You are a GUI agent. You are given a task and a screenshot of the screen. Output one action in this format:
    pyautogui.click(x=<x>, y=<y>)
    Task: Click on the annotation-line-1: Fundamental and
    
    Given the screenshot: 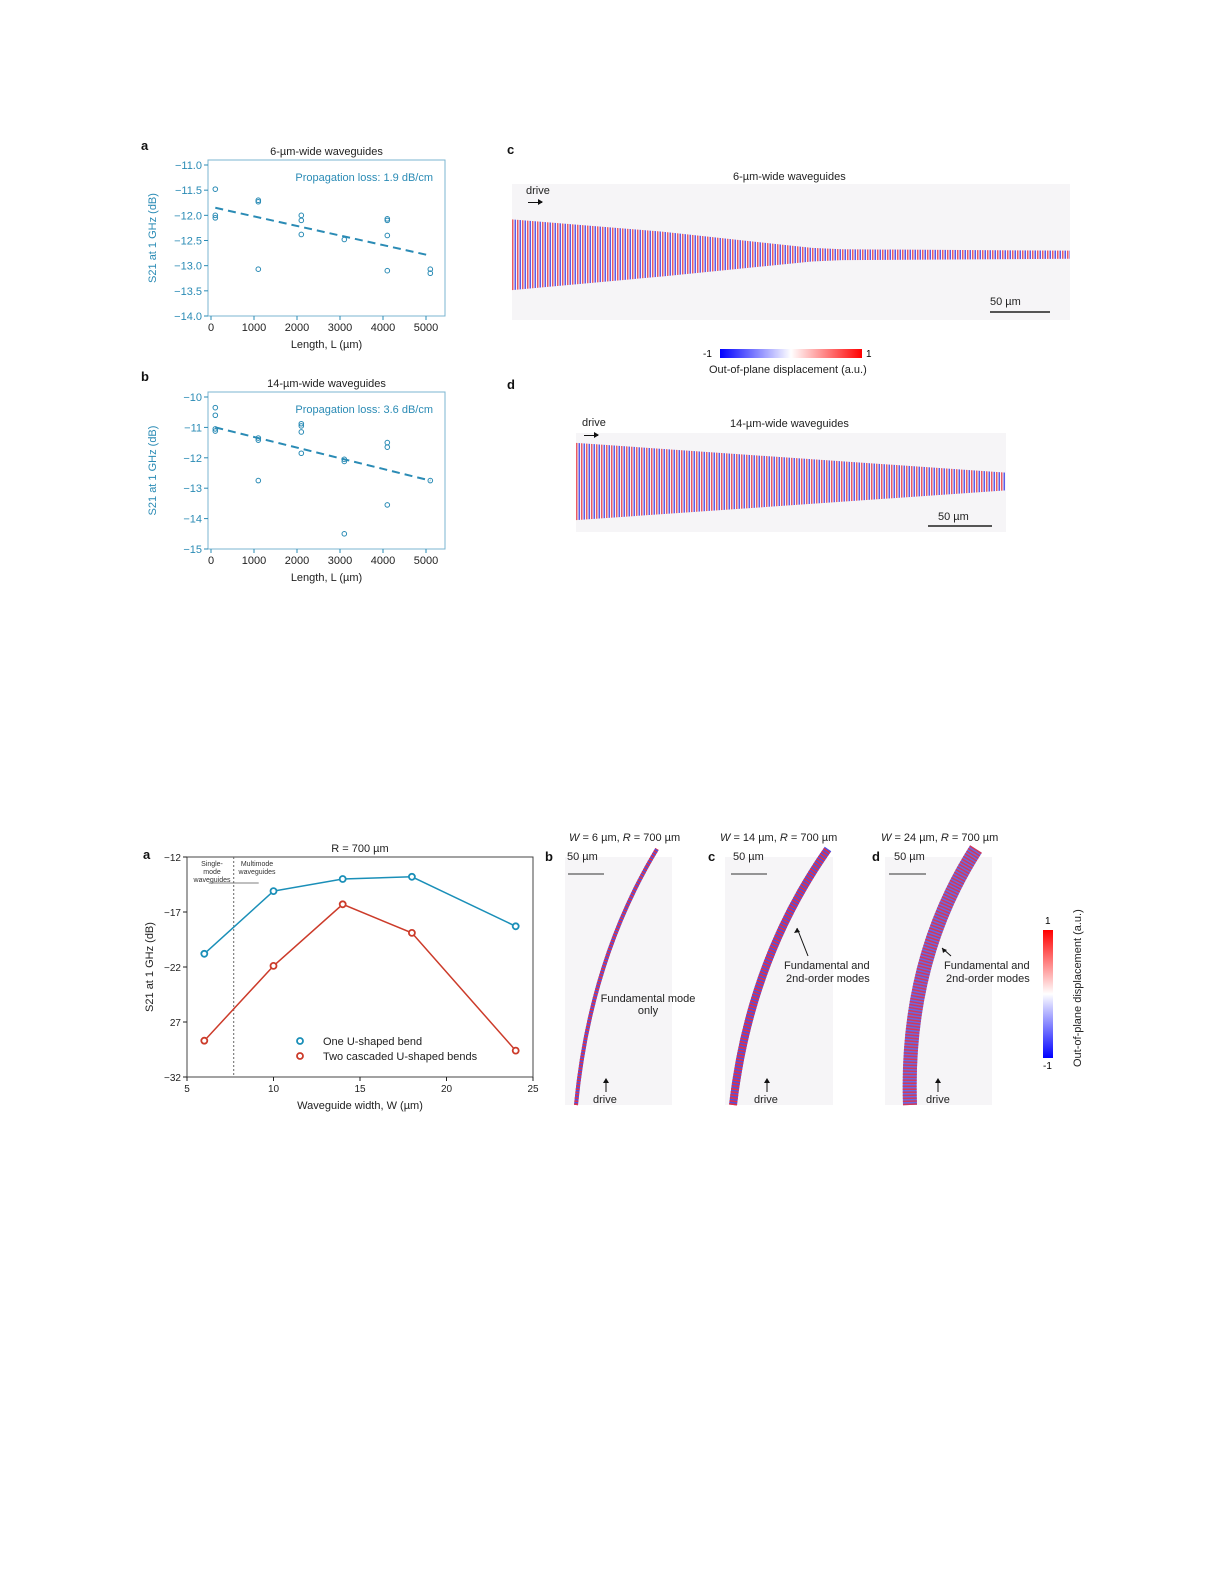 What is the action you would take?
    pyautogui.click(x=827, y=966)
    